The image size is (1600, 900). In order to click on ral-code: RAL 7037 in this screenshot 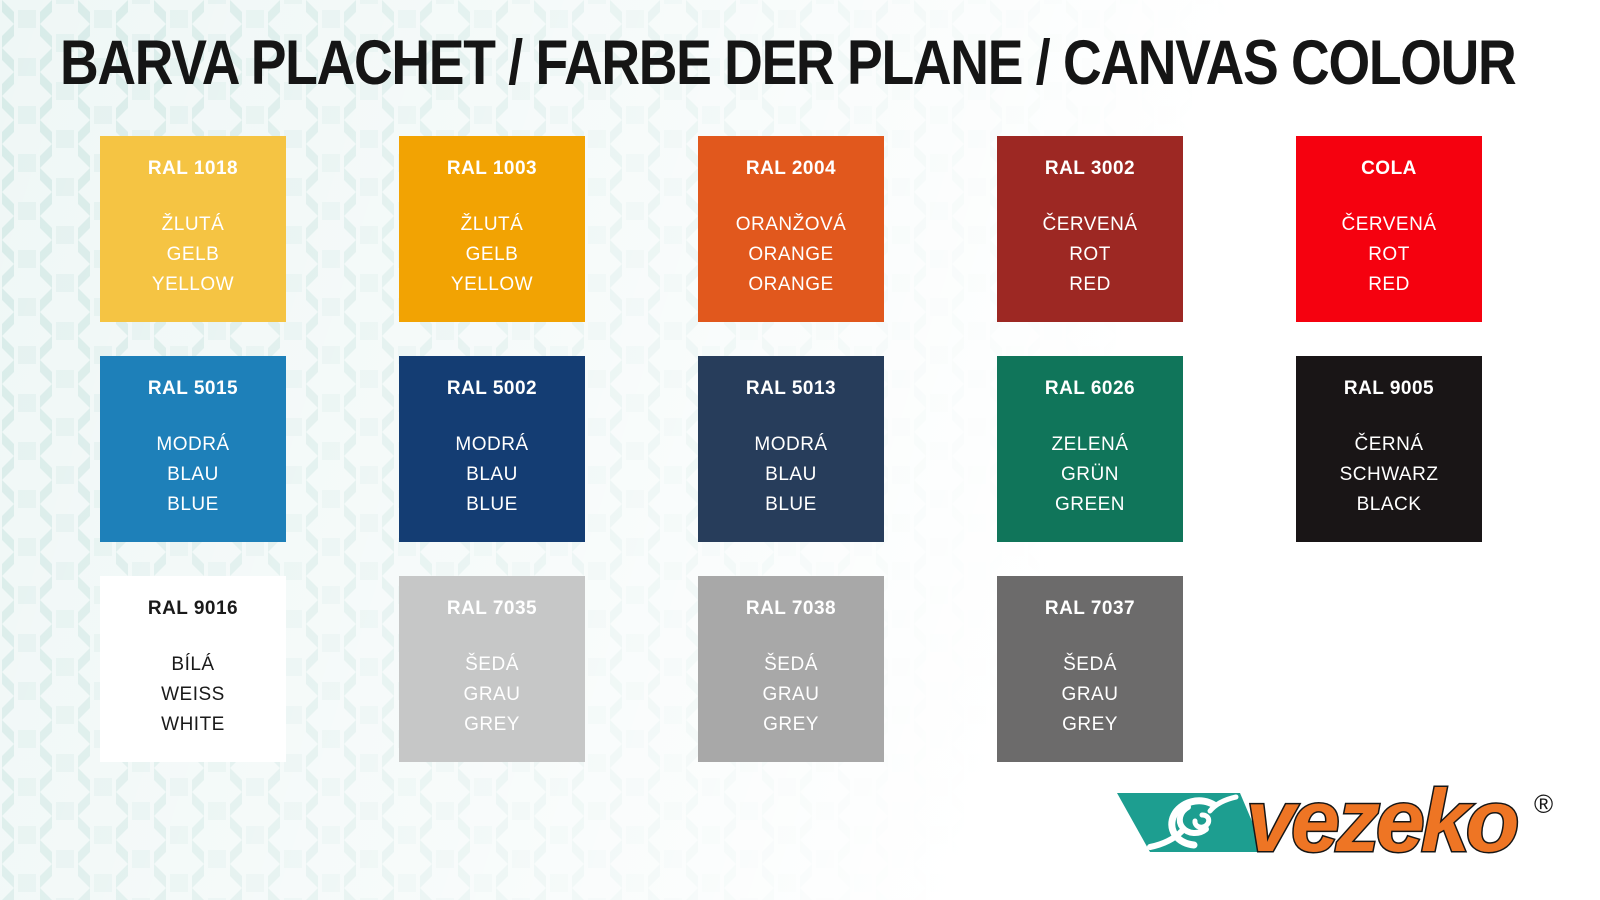, I will do `click(1090, 608)`.